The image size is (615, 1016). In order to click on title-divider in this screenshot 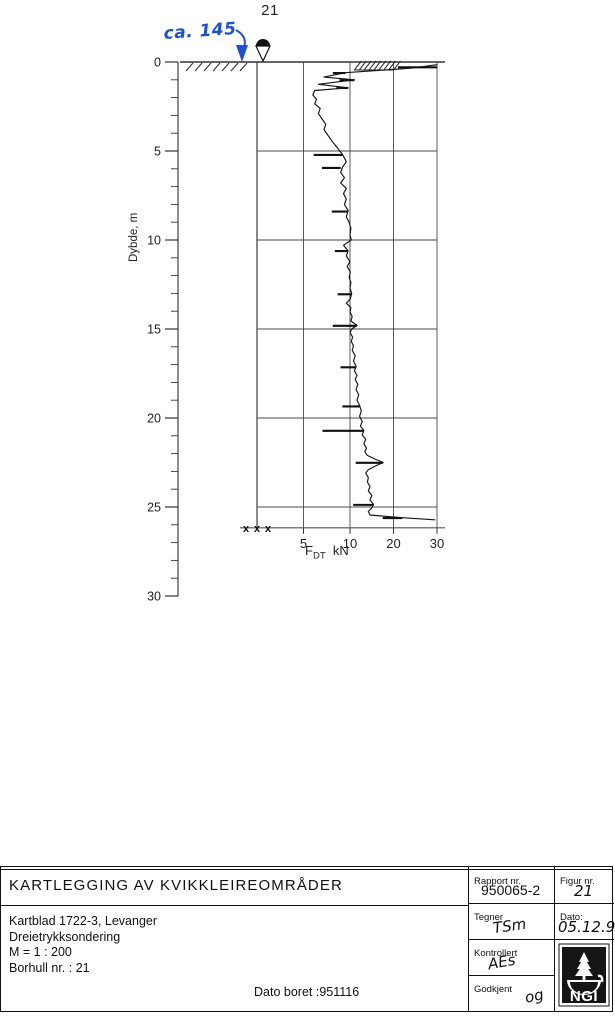, I will do `click(234, 905)`.